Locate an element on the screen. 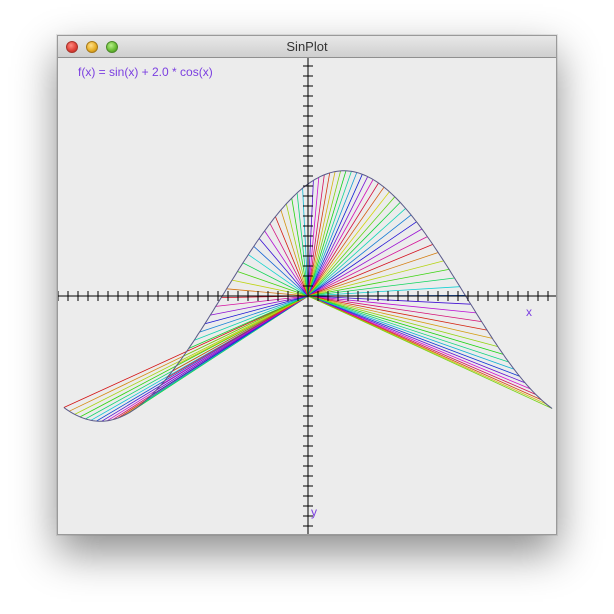 This screenshot has height=614, width=614. title-bar: SinPlot is located at coordinates (307, 47).